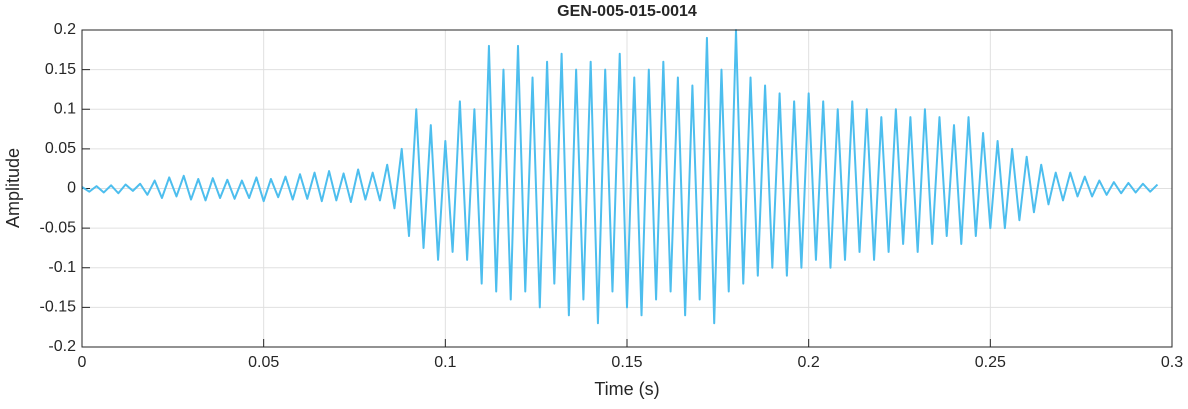 The image size is (1188, 409). I want to click on x-tick-label: 0.25, so click(990, 362).